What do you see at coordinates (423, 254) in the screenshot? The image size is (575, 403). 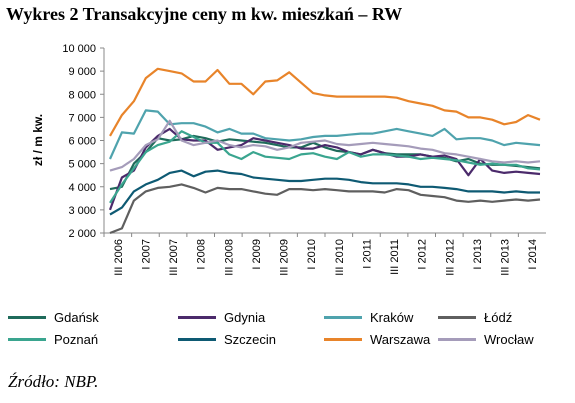 I see `x-tick-label: I 2012` at bounding box center [423, 254].